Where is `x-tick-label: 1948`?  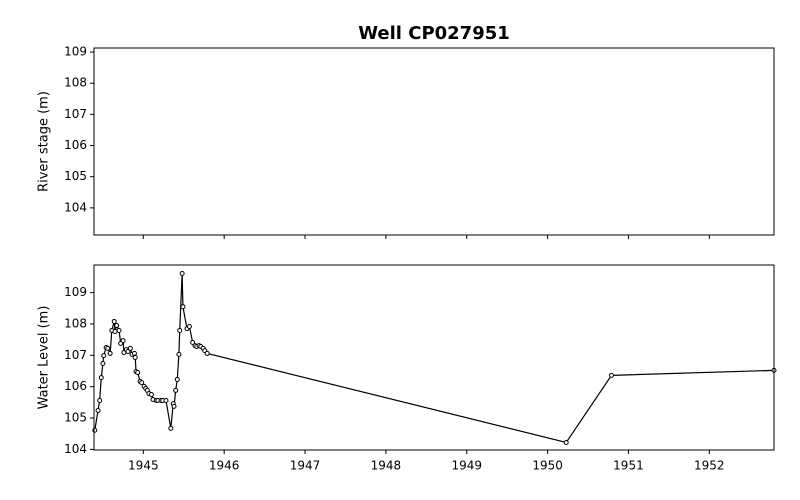 x-tick-label: 1948 is located at coordinates (386, 466).